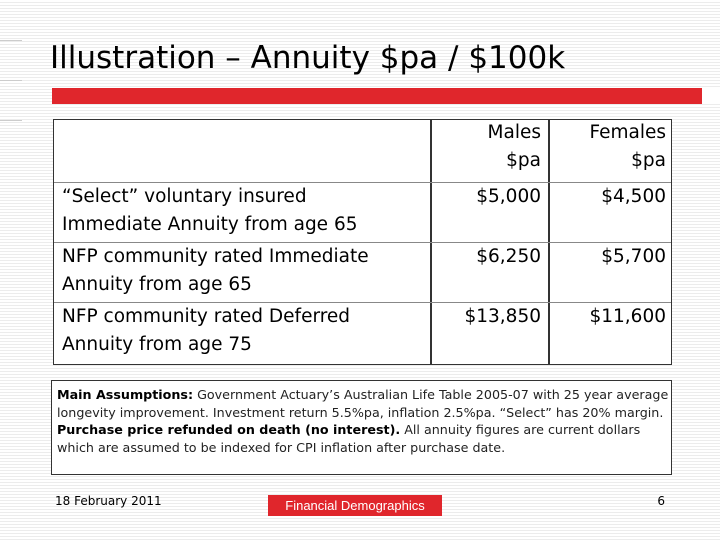 The width and height of the screenshot is (720, 540). What do you see at coordinates (125, 394) in the screenshot?
I see `assumptions-heading: Main Assumptions:` at bounding box center [125, 394].